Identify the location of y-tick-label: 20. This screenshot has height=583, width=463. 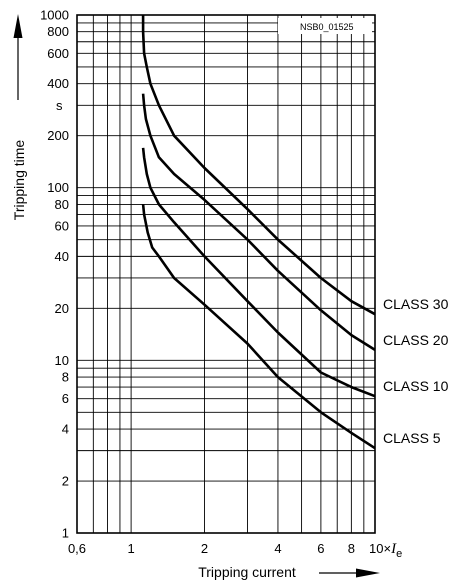
(62, 308).